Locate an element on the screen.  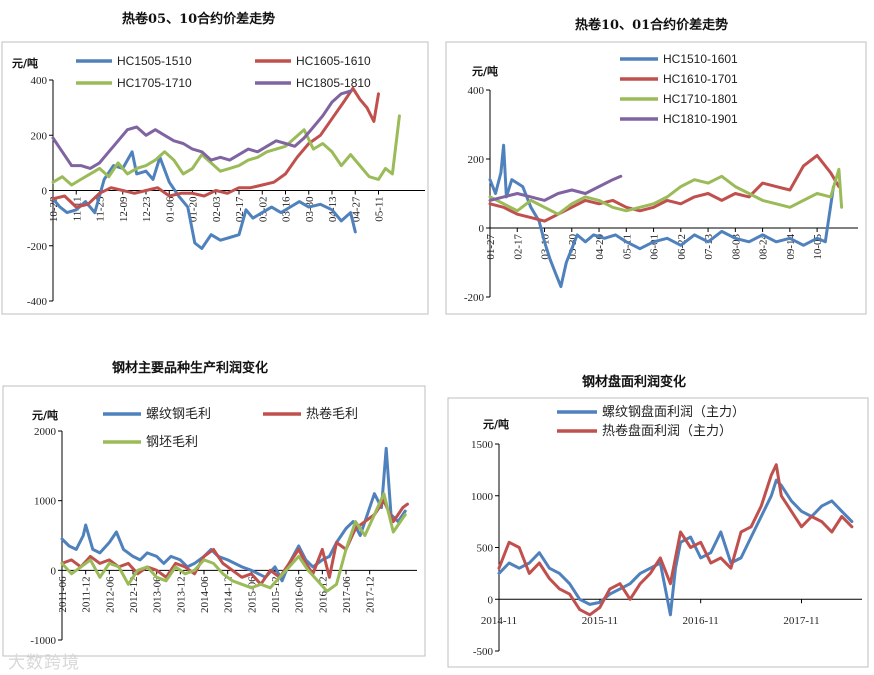
chart4-title: 钢材盘面利润变化 is located at coordinates (634, 382).